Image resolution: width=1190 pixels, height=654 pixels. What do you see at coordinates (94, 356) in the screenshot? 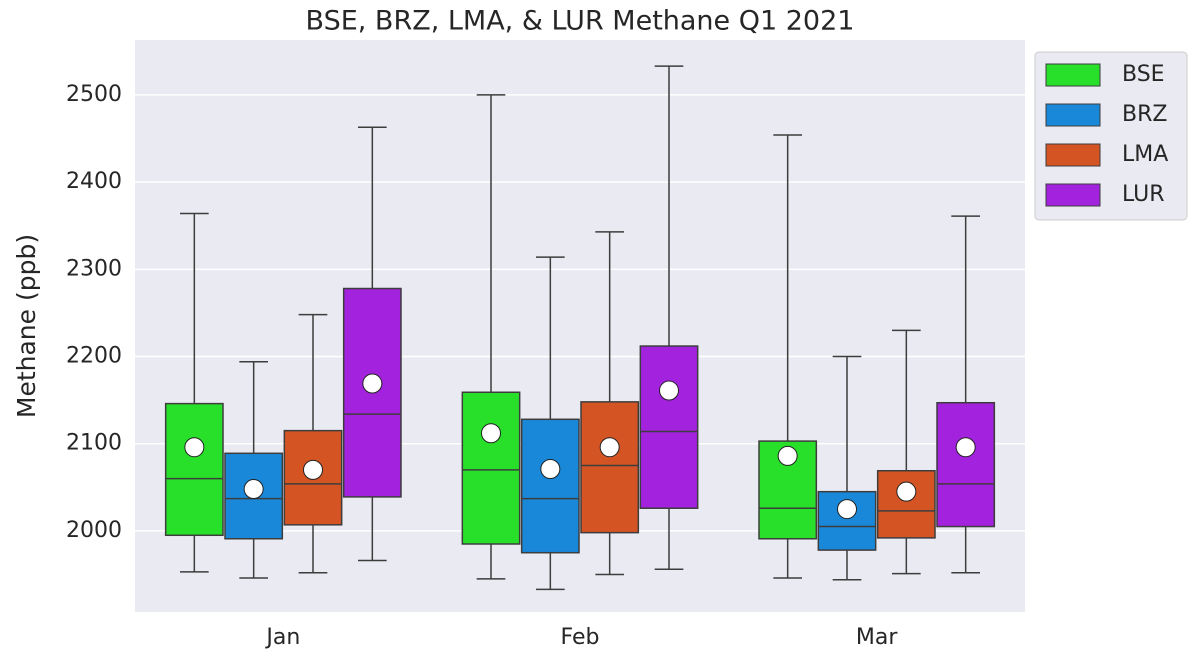
I see `y-tick-label: 2200` at bounding box center [94, 356].